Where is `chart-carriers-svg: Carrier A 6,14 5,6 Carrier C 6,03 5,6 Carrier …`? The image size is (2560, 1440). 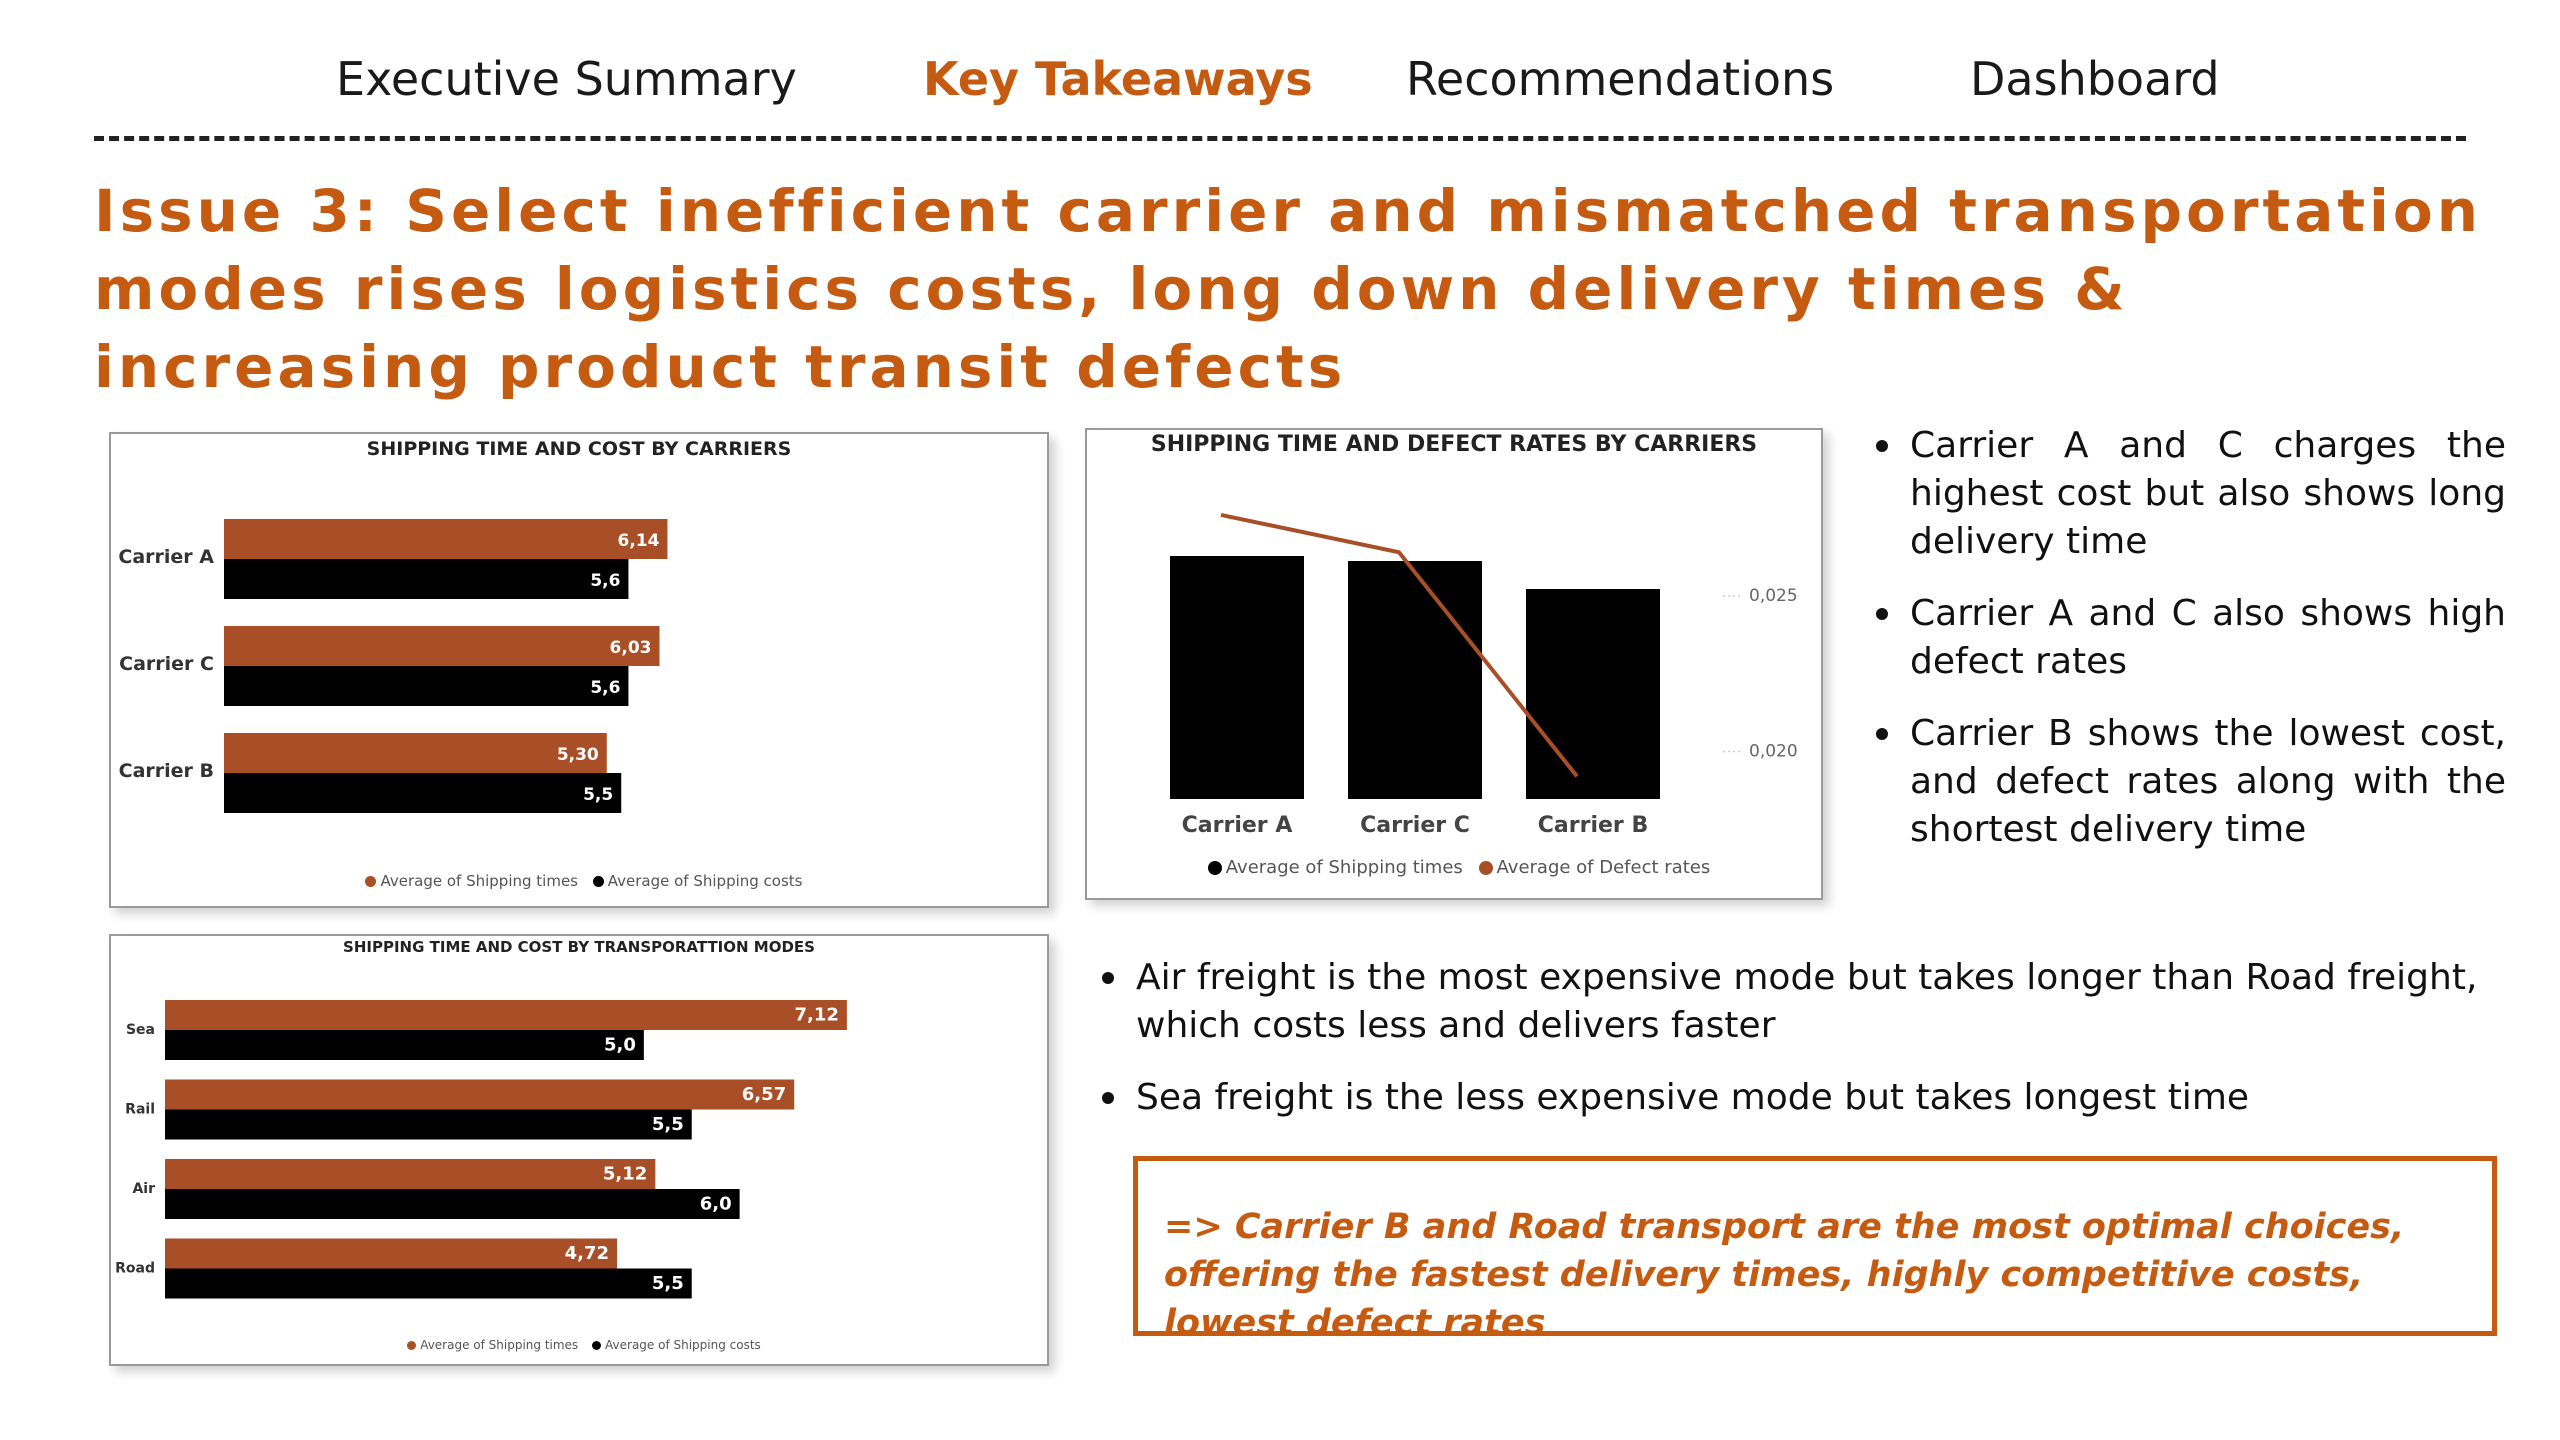 chart-carriers-svg: Carrier A 6,14 5,6 Carrier C 6,03 5,6 Carrier … is located at coordinates (393, 666).